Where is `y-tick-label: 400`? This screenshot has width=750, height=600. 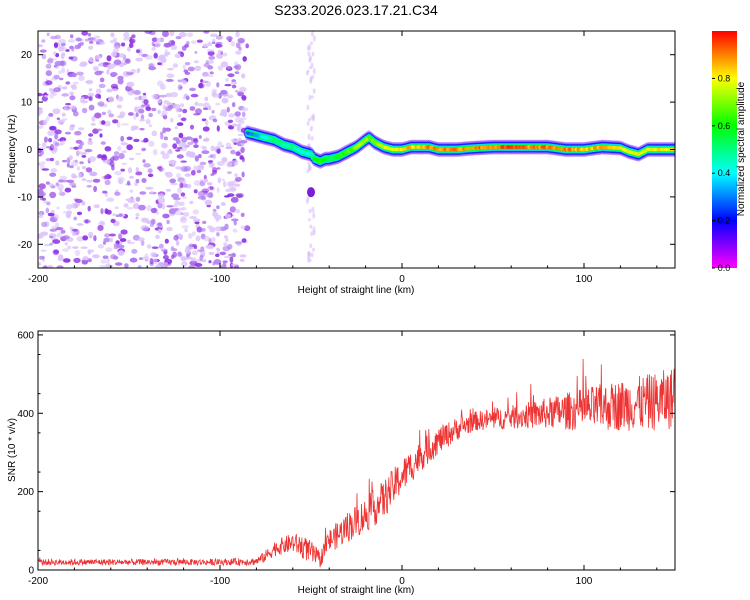
y-tick-label: 400 is located at coordinates (25, 414).